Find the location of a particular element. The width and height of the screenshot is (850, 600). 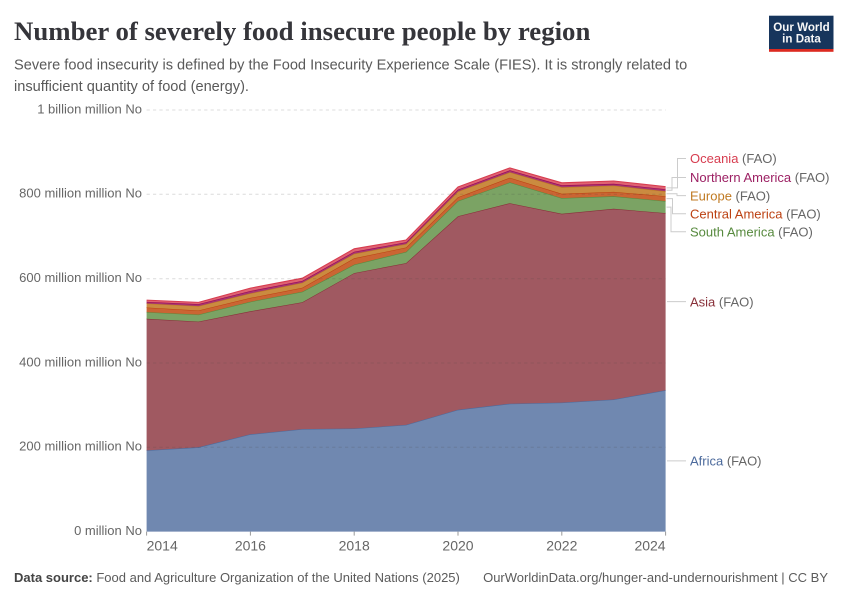

svg-text: 0 million No is located at coordinates (108, 530).